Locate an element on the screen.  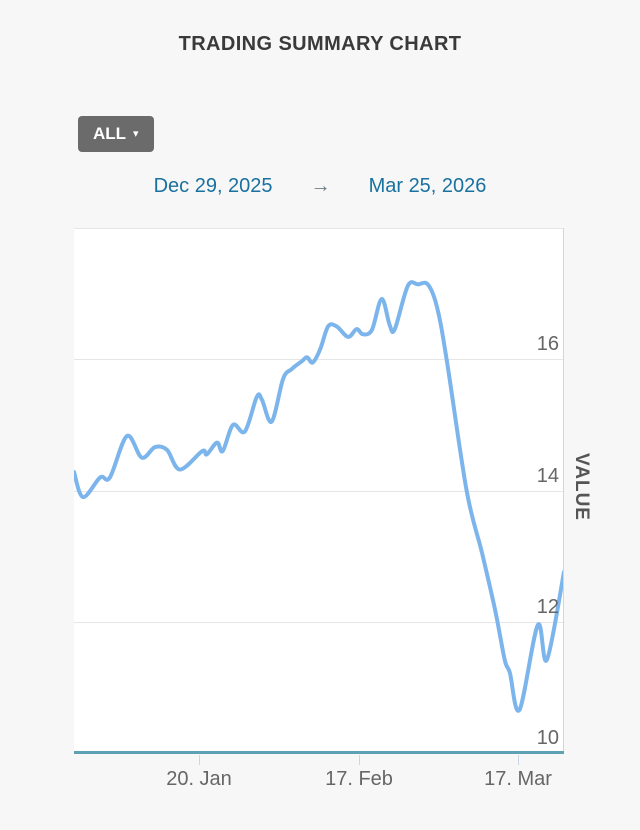
y-axis-label: 14 is located at coordinates (547, 476).